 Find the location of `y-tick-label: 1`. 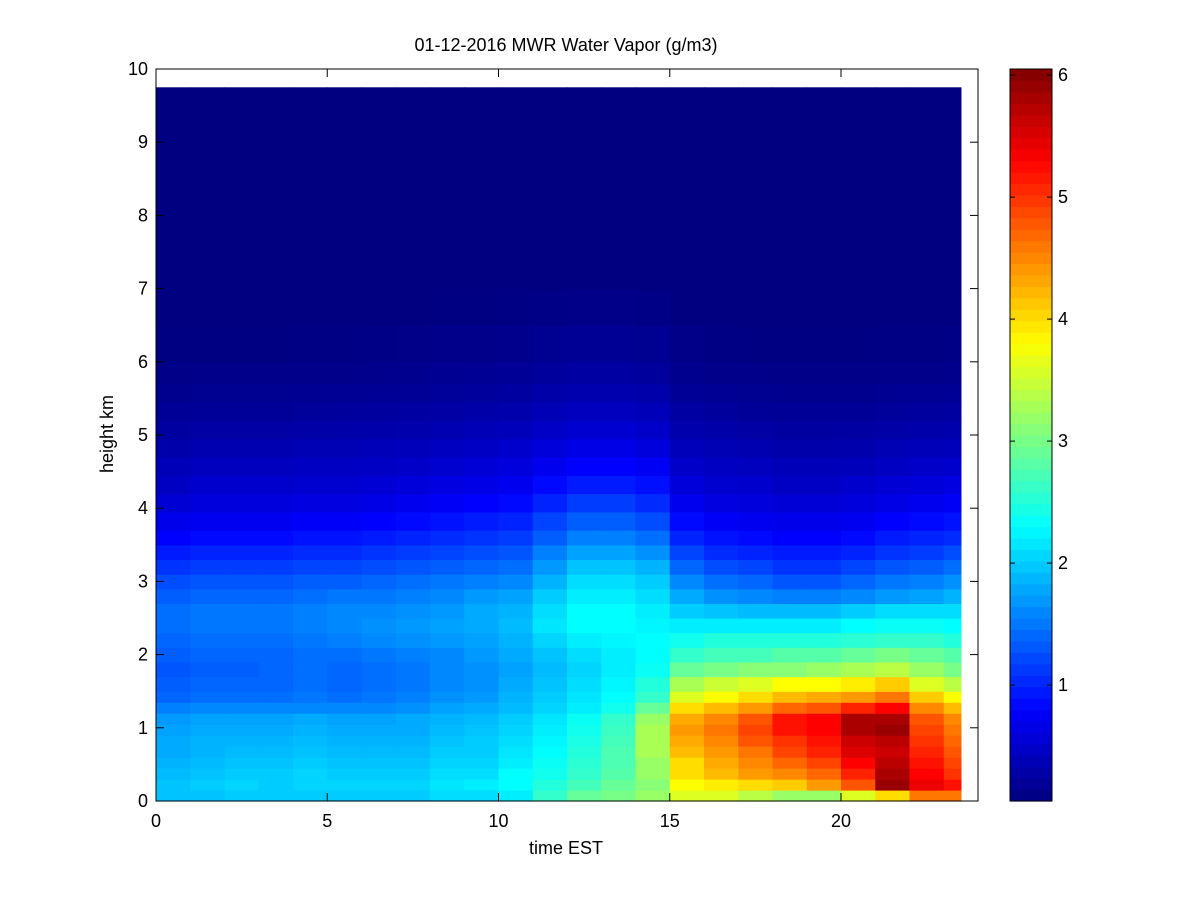

y-tick-label: 1 is located at coordinates (143, 728).